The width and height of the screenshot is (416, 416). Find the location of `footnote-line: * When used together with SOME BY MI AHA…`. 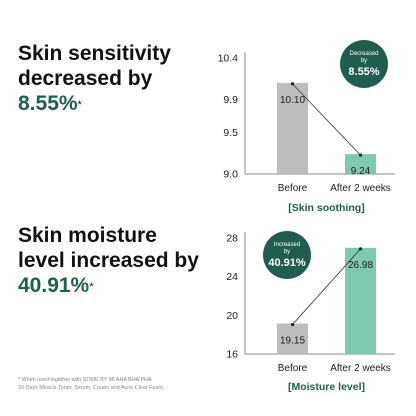

footnote-line: * When used together with SOME BY MI AHA… is located at coordinates (85, 380).